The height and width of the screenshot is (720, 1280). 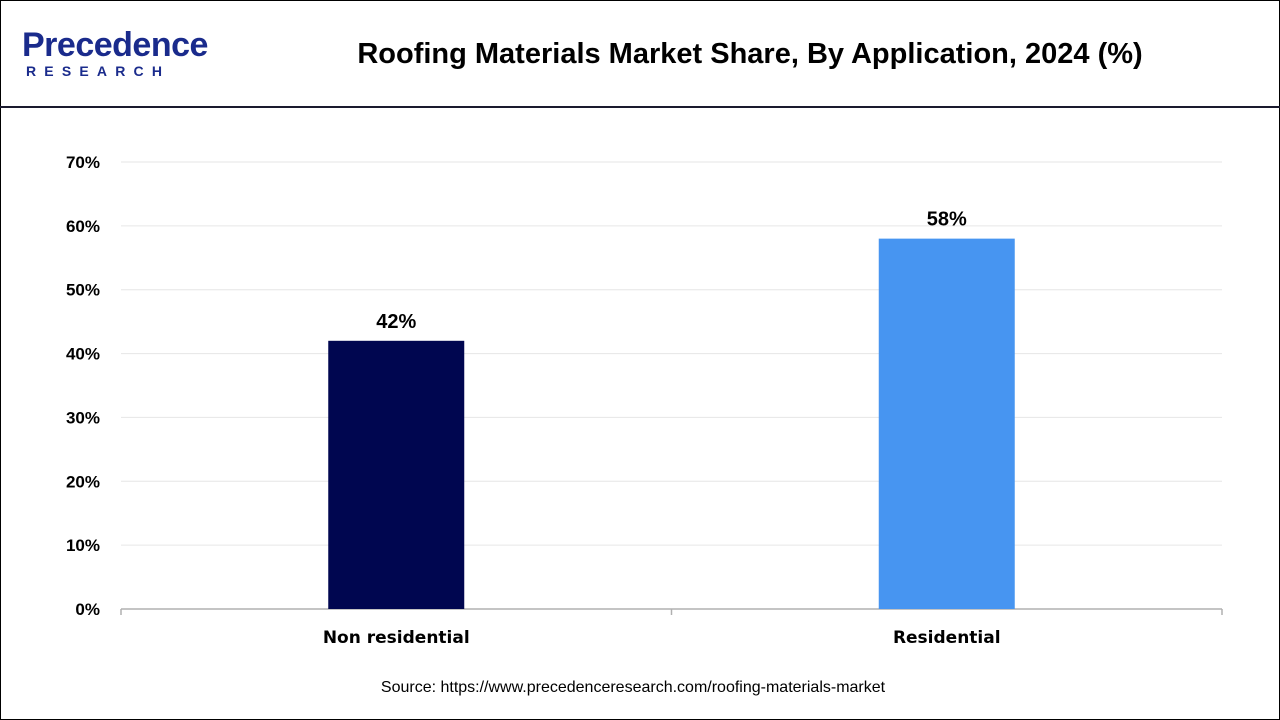 I want to click on logo-wordmark: Precedence, so click(x=115, y=45).